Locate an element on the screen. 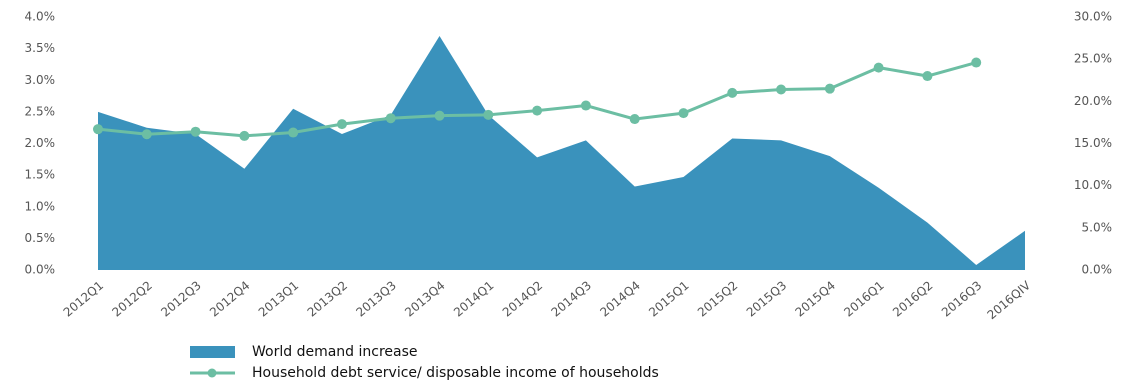  x-tick-label: 2013Q4 is located at coordinates (424, 298).